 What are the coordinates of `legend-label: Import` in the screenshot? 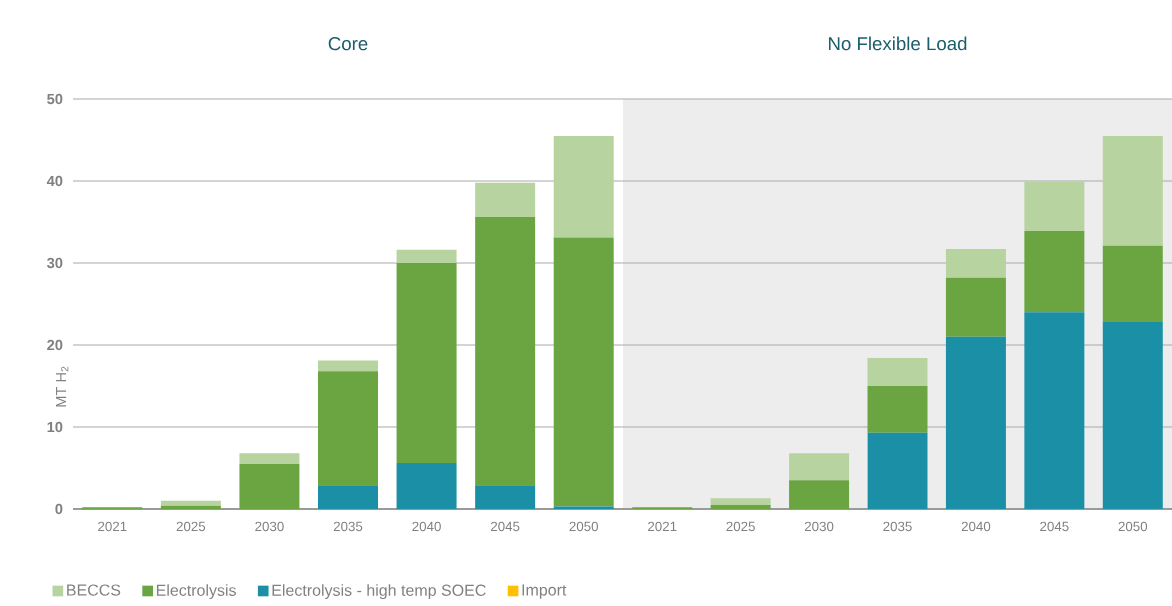 It's located at (544, 591).